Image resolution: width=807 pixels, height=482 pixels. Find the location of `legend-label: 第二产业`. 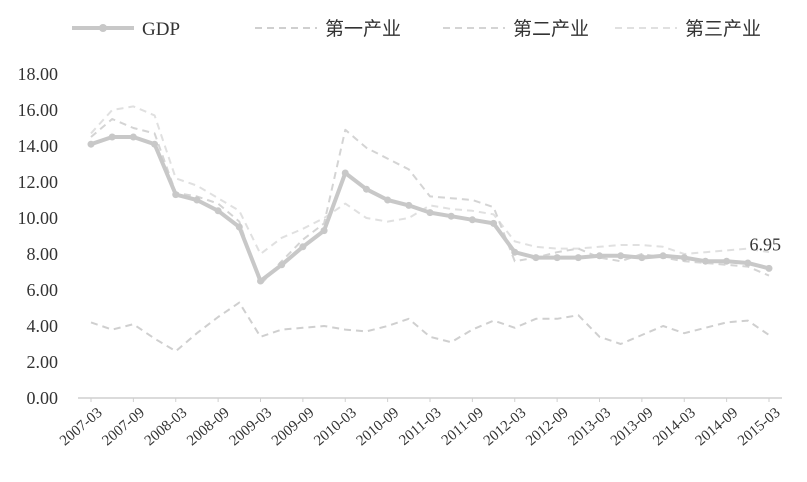

legend-label: 第二产业 is located at coordinates (551, 29).